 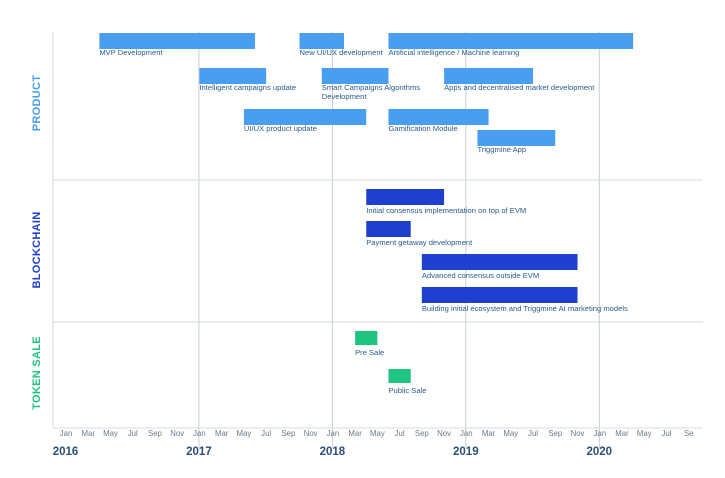 I want to click on bar-payment-getaway-development, so click(x=388, y=229).